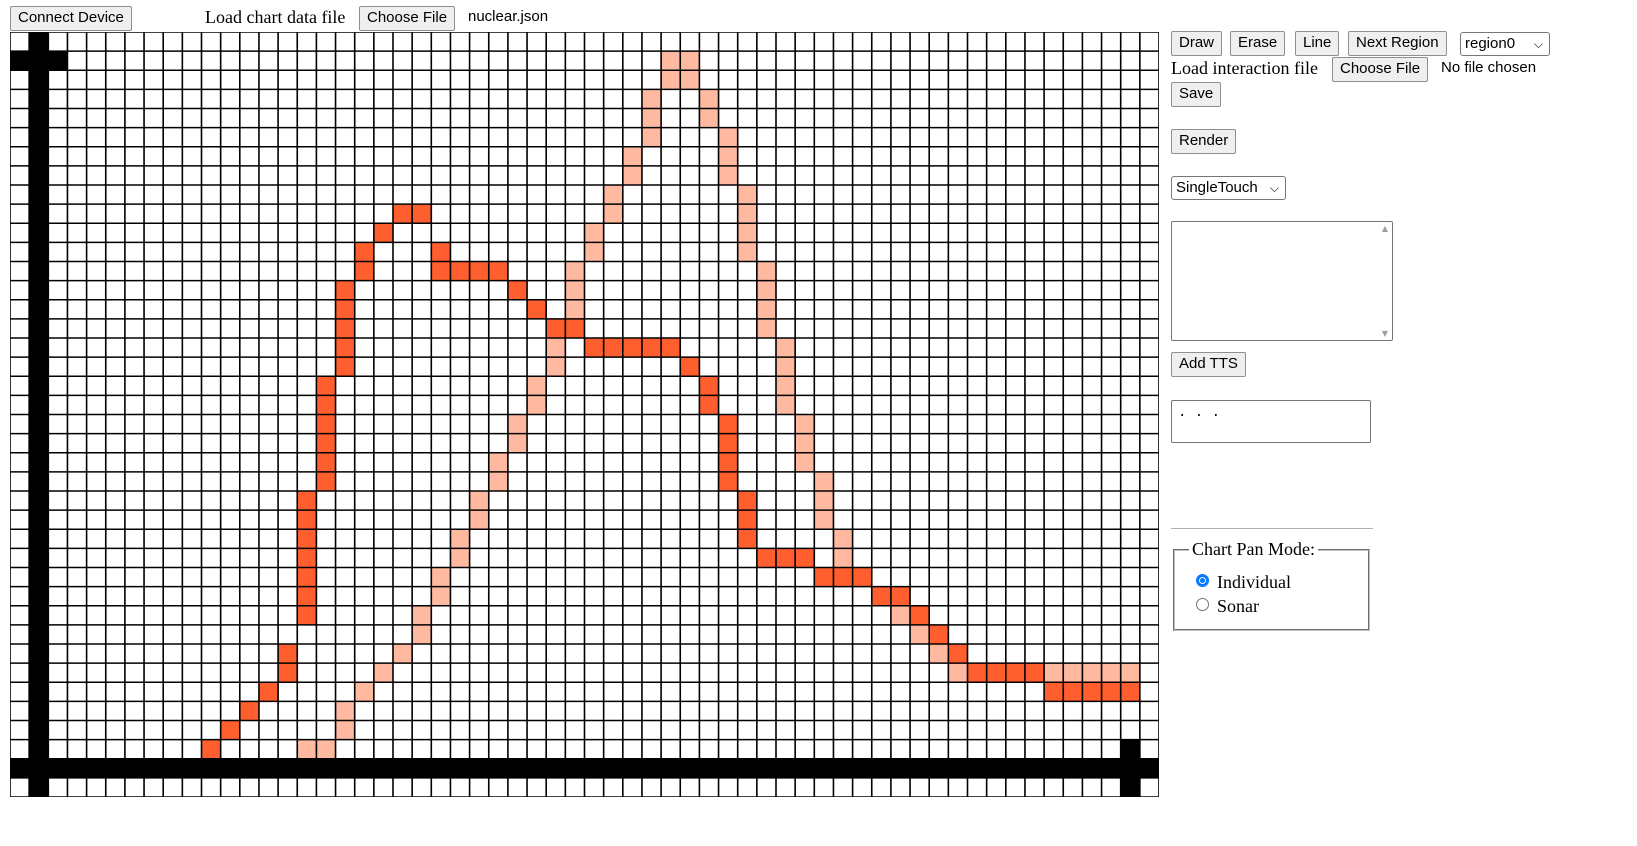 This screenshot has height=846, width=1637. I want to click on pan-individual-option: Individual, so click(1243, 582).